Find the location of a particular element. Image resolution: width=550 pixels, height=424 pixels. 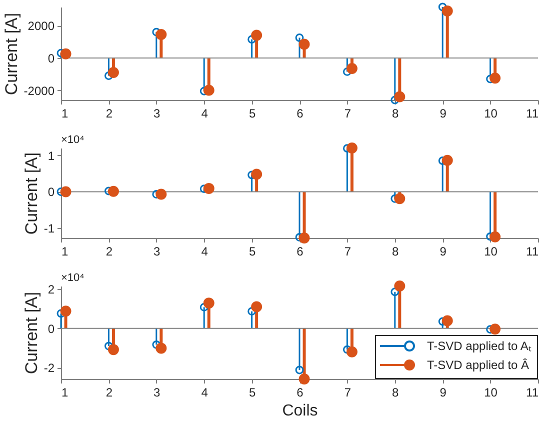

y-tick-label: 2 is located at coordinates (51, 289).